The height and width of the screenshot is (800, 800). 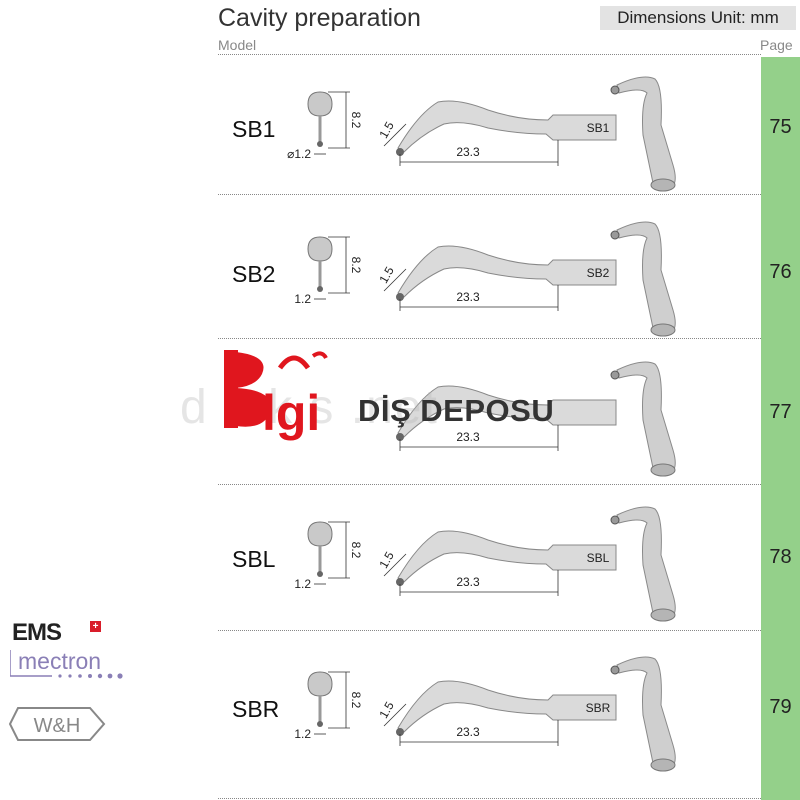 I want to click on tip-row: 77 23.3, so click(x=509, y=416).